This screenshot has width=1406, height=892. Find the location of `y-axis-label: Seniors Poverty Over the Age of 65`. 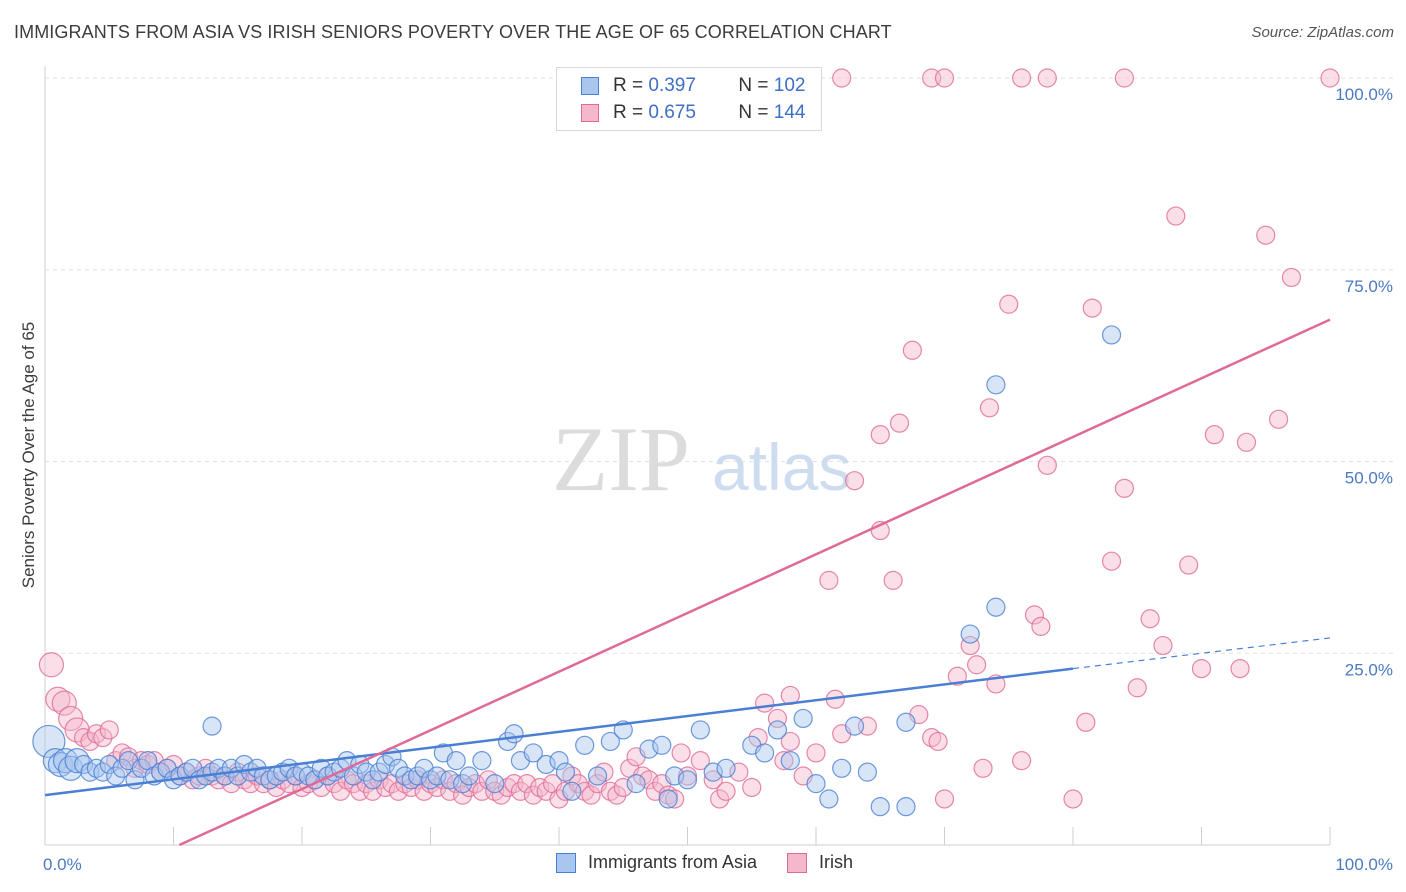

y-axis-label: Seniors Poverty Over the Age of 65 is located at coordinates (28, 455).